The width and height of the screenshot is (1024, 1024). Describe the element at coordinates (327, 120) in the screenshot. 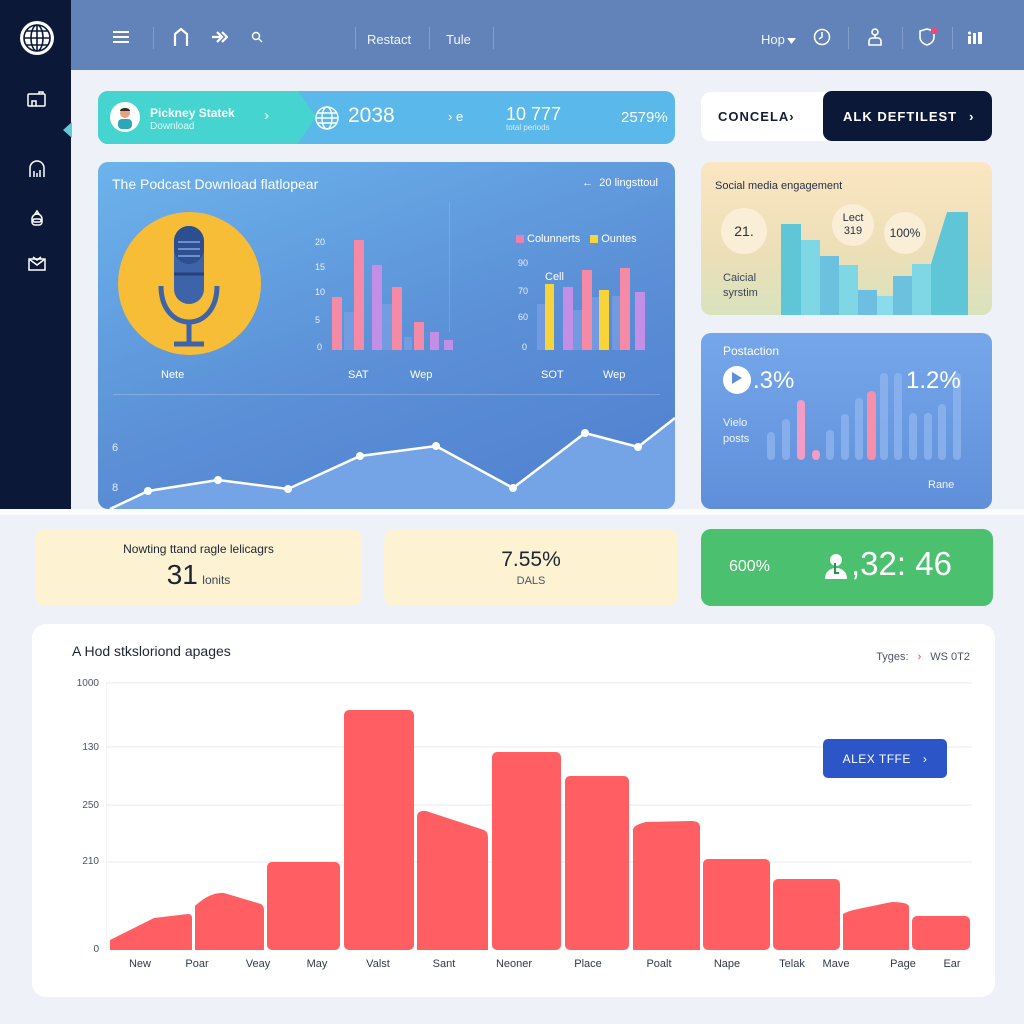

I see `globe-icon` at that location.